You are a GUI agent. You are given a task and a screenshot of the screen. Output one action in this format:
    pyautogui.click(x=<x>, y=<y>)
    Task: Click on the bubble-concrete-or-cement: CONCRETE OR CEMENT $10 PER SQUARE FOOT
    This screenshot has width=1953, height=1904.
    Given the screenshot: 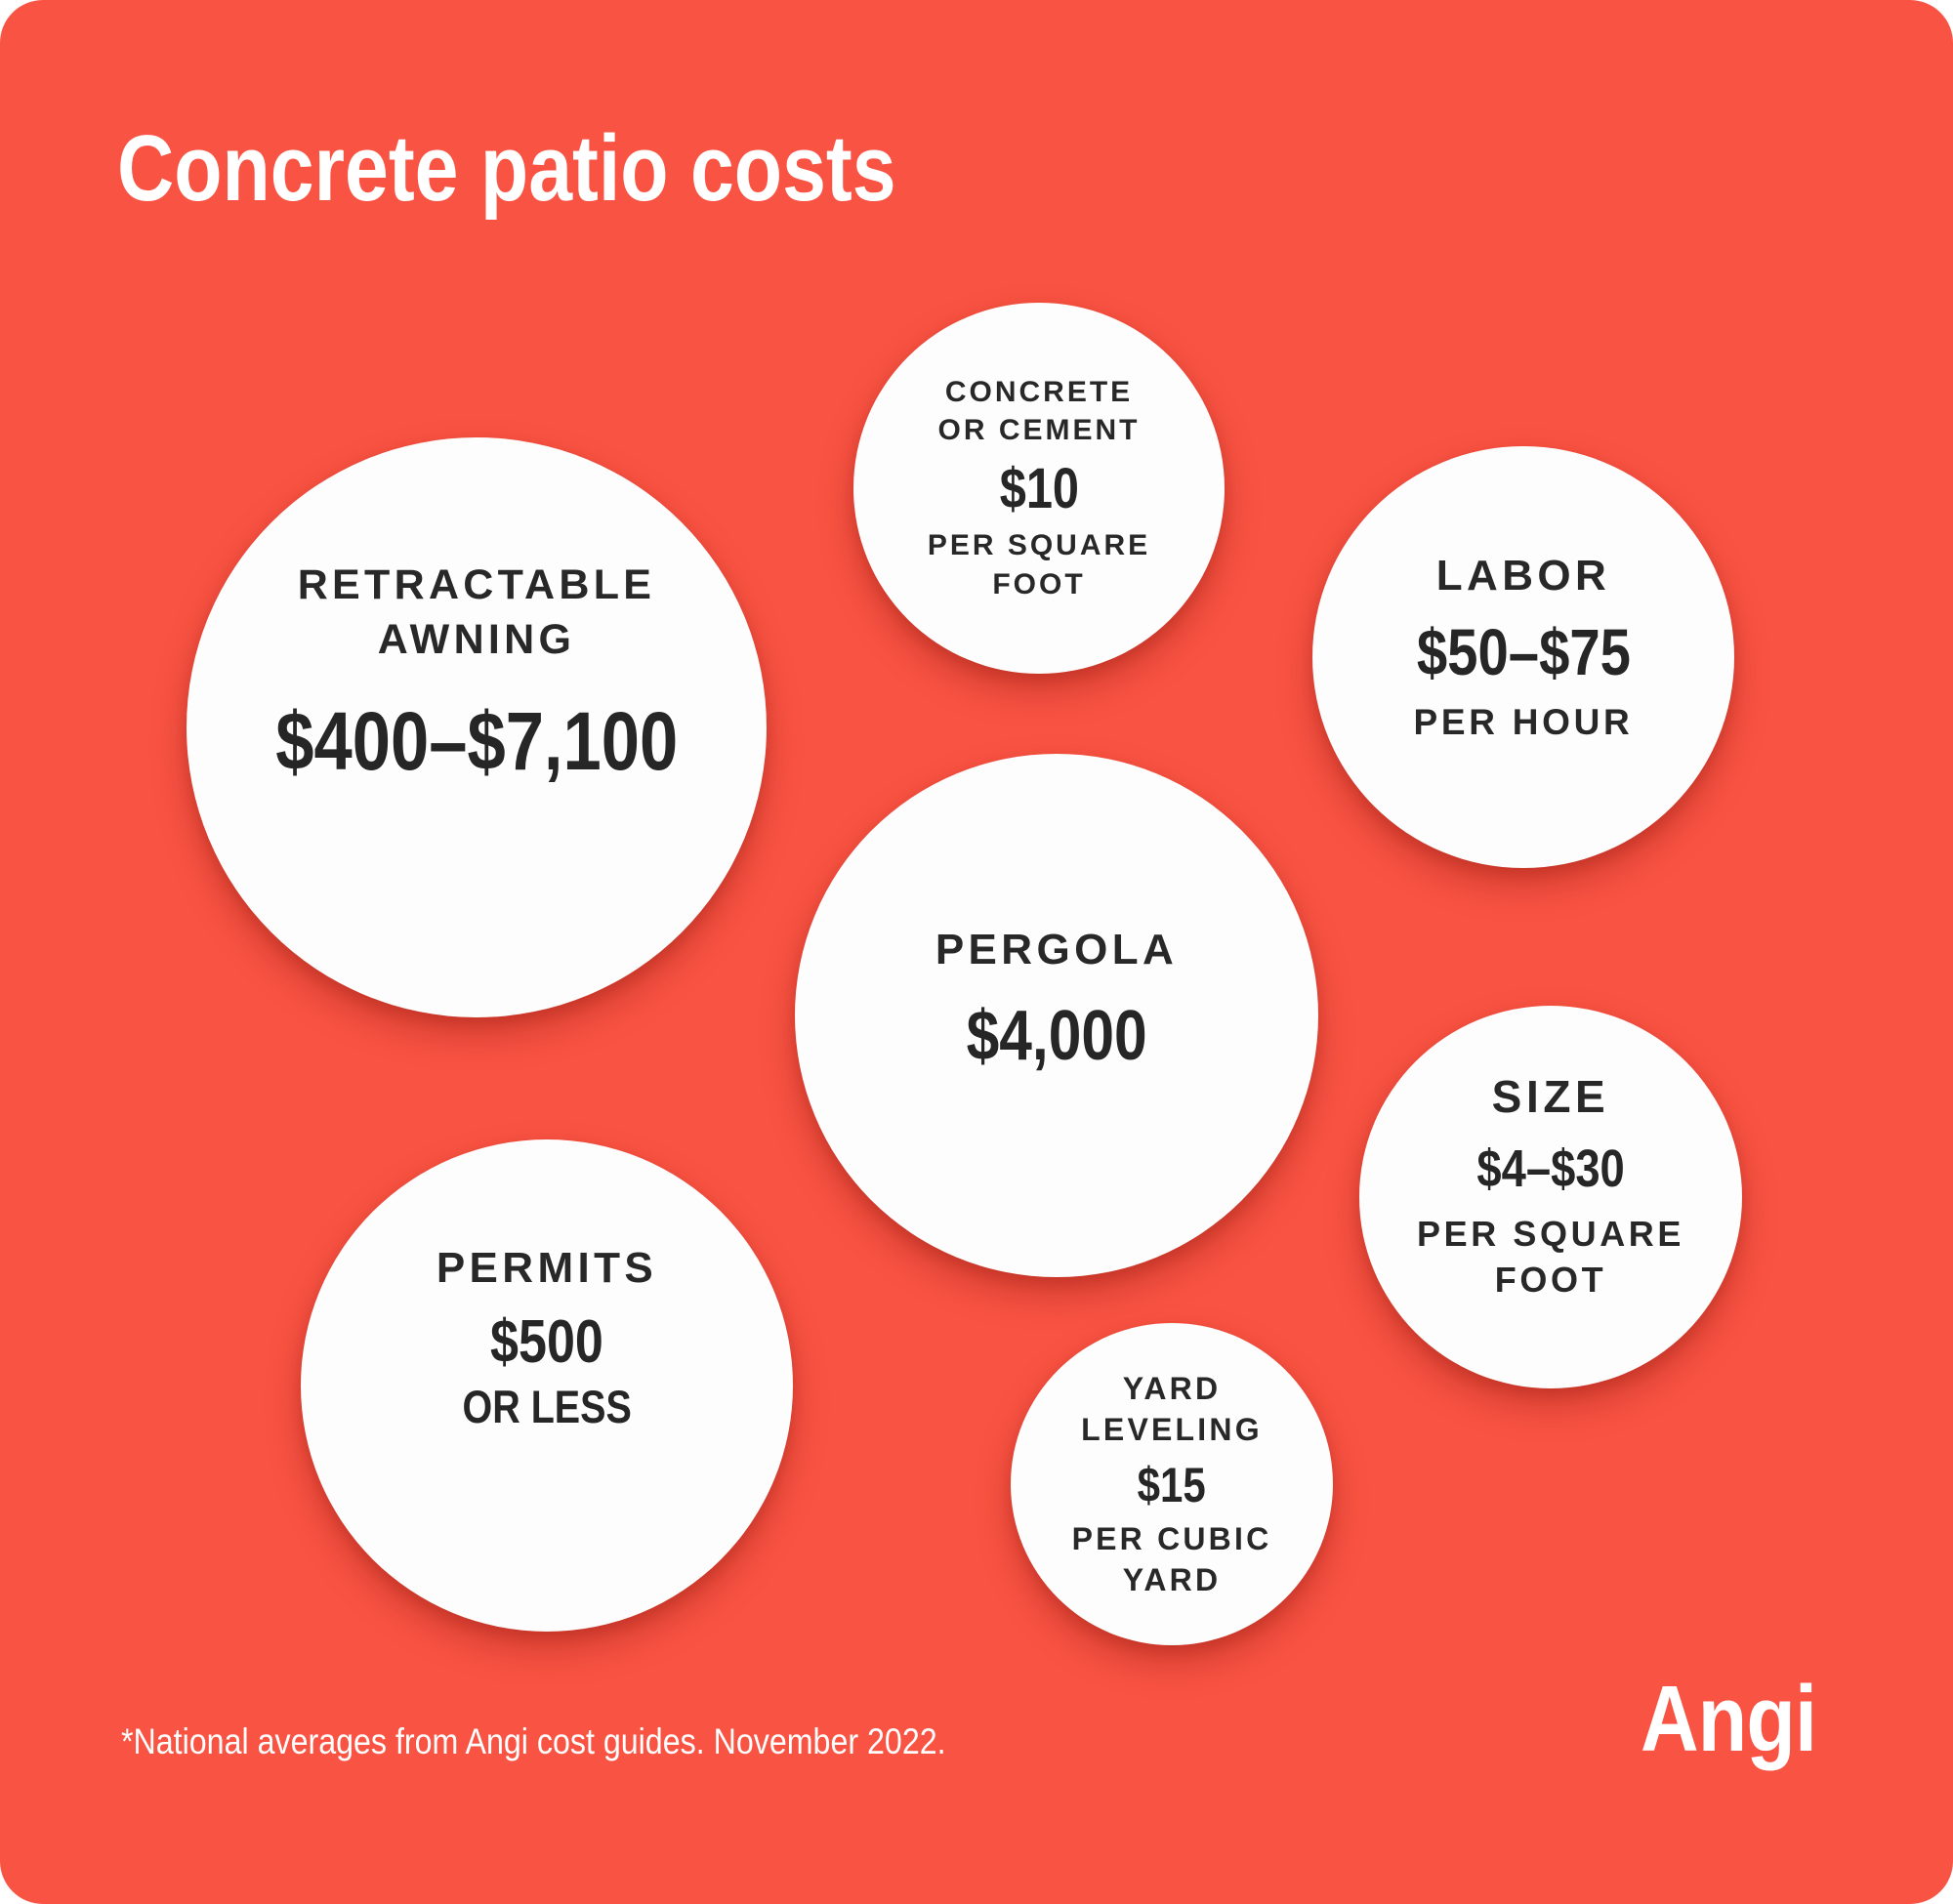 What is the action you would take?
    pyautogui.click(x=1039, y=488)
    